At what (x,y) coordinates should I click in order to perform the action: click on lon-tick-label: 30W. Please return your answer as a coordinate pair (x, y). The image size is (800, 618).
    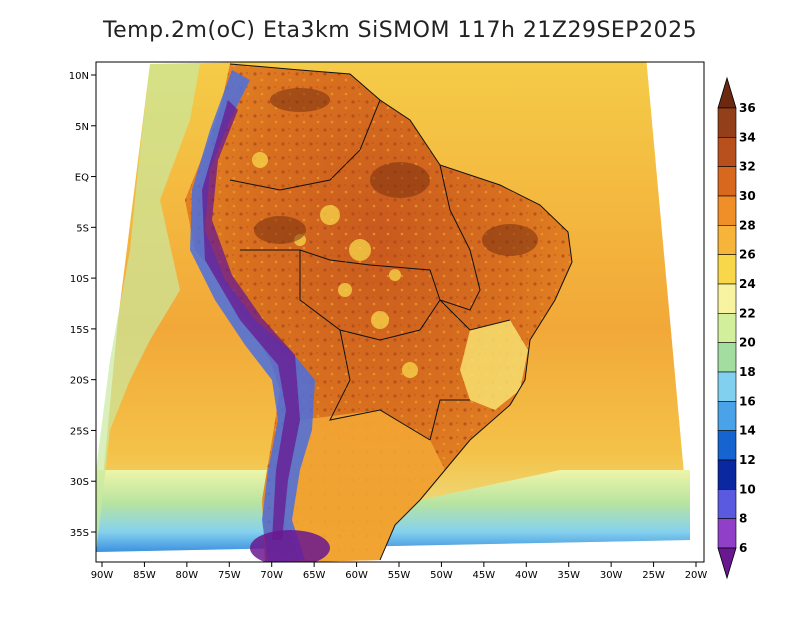
    Looking at the image, I should click on (611, 575).